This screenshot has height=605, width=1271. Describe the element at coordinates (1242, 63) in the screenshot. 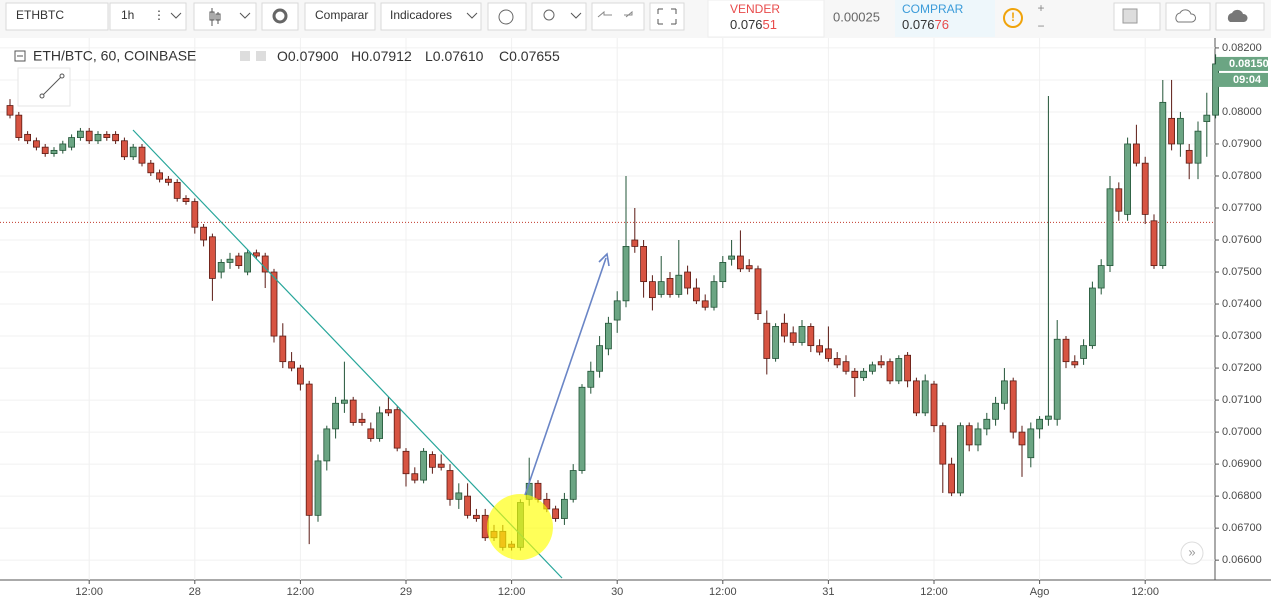

I see `last-price-tag` at that location.